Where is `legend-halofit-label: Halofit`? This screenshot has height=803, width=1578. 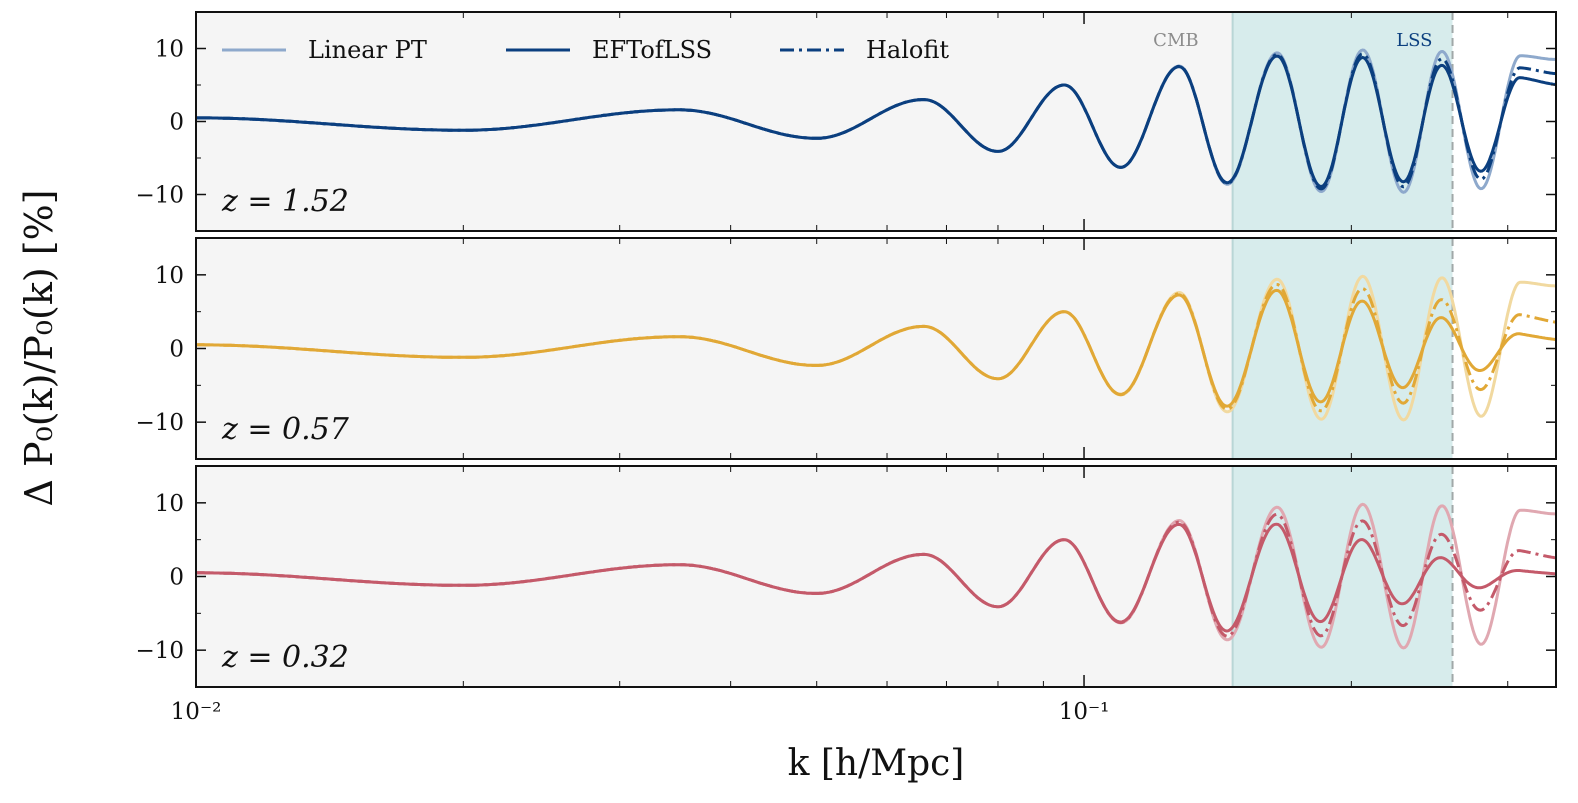
legend-halofit-label: Halofit is located at coordinates (907, 50).